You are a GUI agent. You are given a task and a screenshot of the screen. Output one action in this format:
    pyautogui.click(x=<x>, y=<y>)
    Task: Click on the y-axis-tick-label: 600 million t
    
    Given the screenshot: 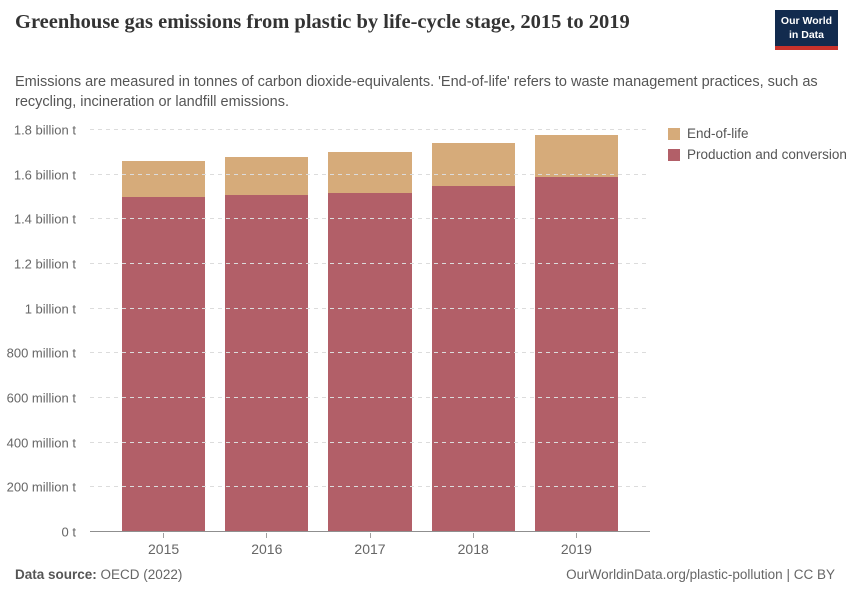 What is the action you would take?
    pyautogui.click(x=41, y=398)
    